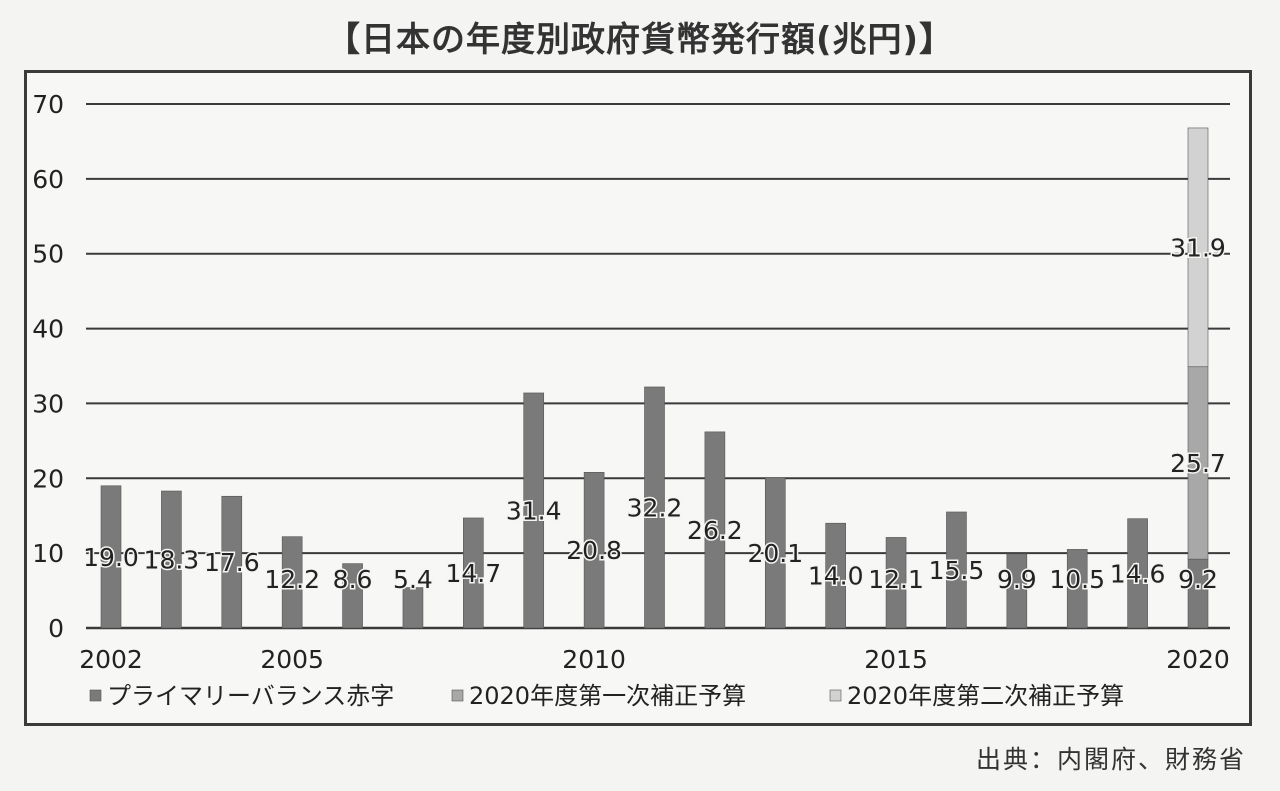 The image size is (1280, 791). I want to click on legend-label: 2020年度第二次補正予算, so click(985, 696).